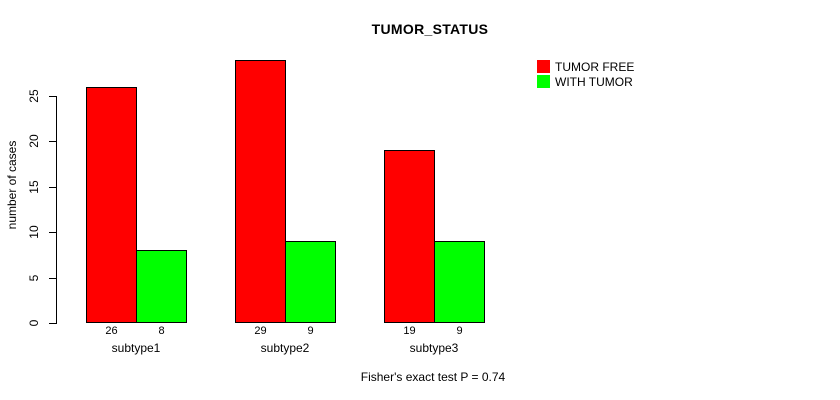  Describe the element at coordinates (543, 66) in the screenshot. I see `legend-swatch-tumor-free` at that location.